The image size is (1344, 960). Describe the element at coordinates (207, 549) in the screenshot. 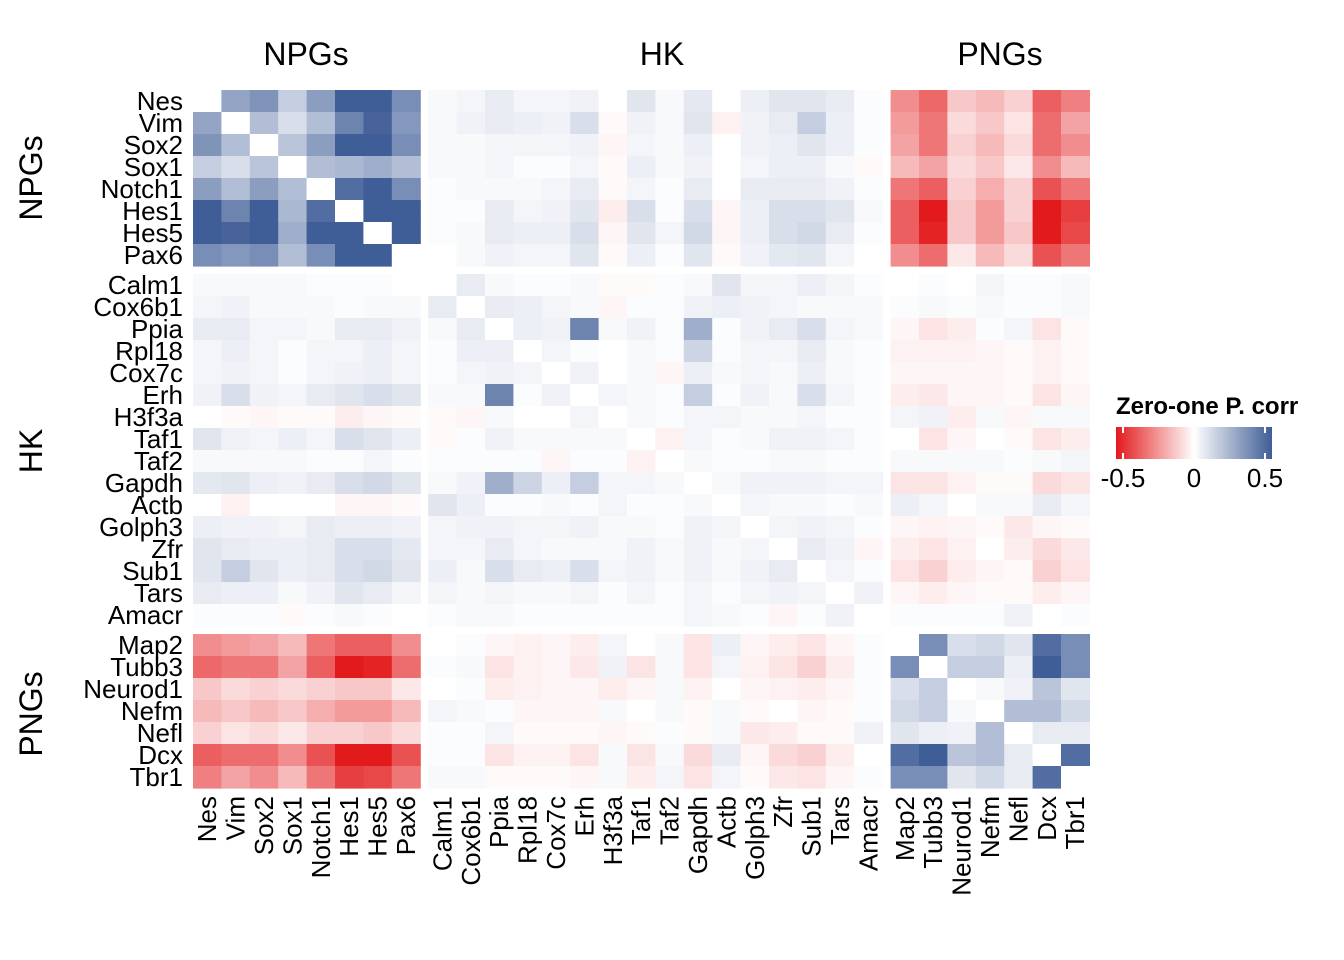

I see `heatmap-cell-zfr-nes` at that location.